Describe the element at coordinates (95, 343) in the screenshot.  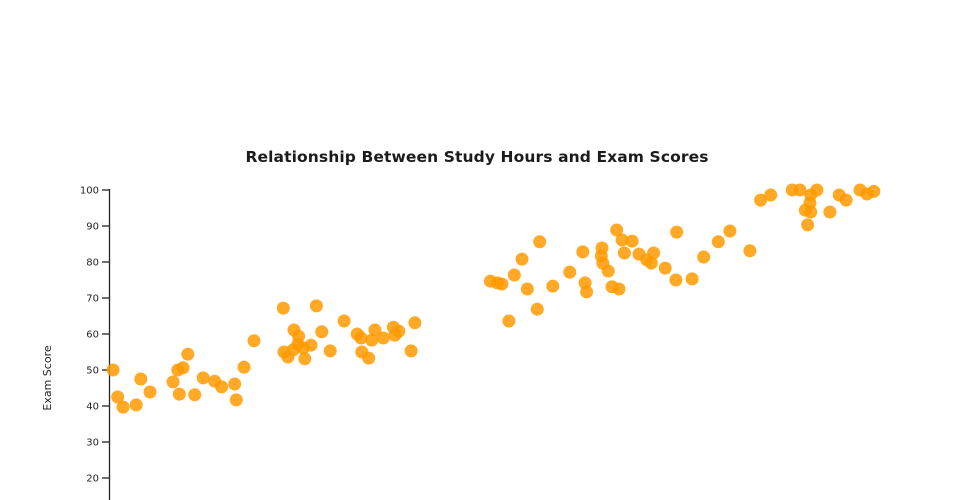
I see `y-axis: 20 30 40 50 60 70 80 90 100` at that location.